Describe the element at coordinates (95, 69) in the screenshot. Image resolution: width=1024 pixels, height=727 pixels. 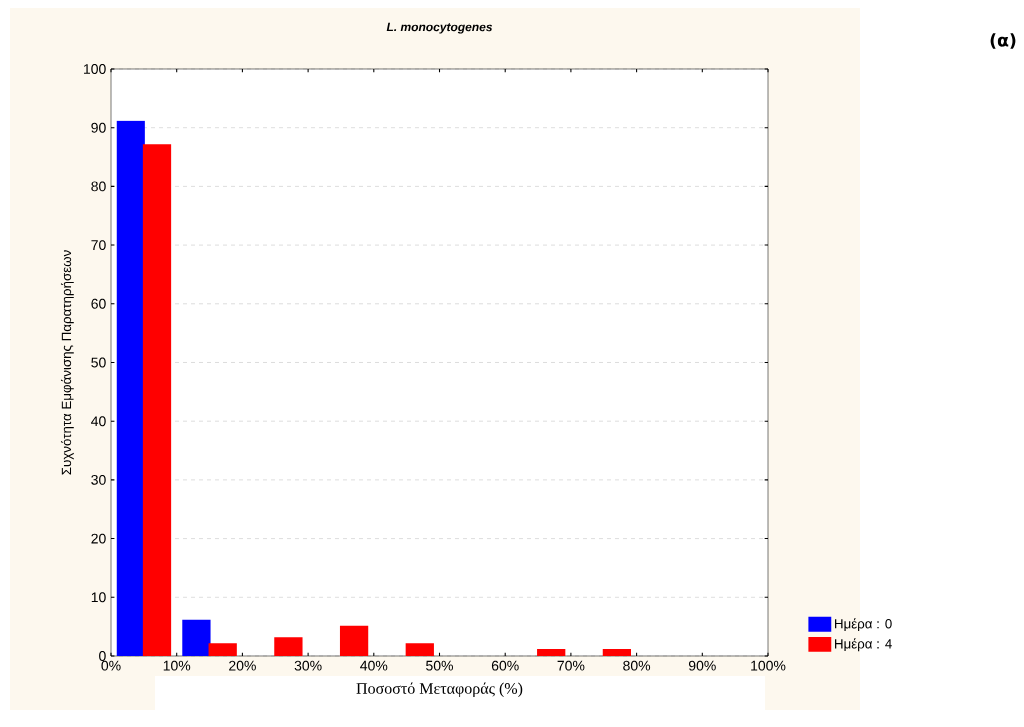
I see `y-tick-label: 100` at that location.